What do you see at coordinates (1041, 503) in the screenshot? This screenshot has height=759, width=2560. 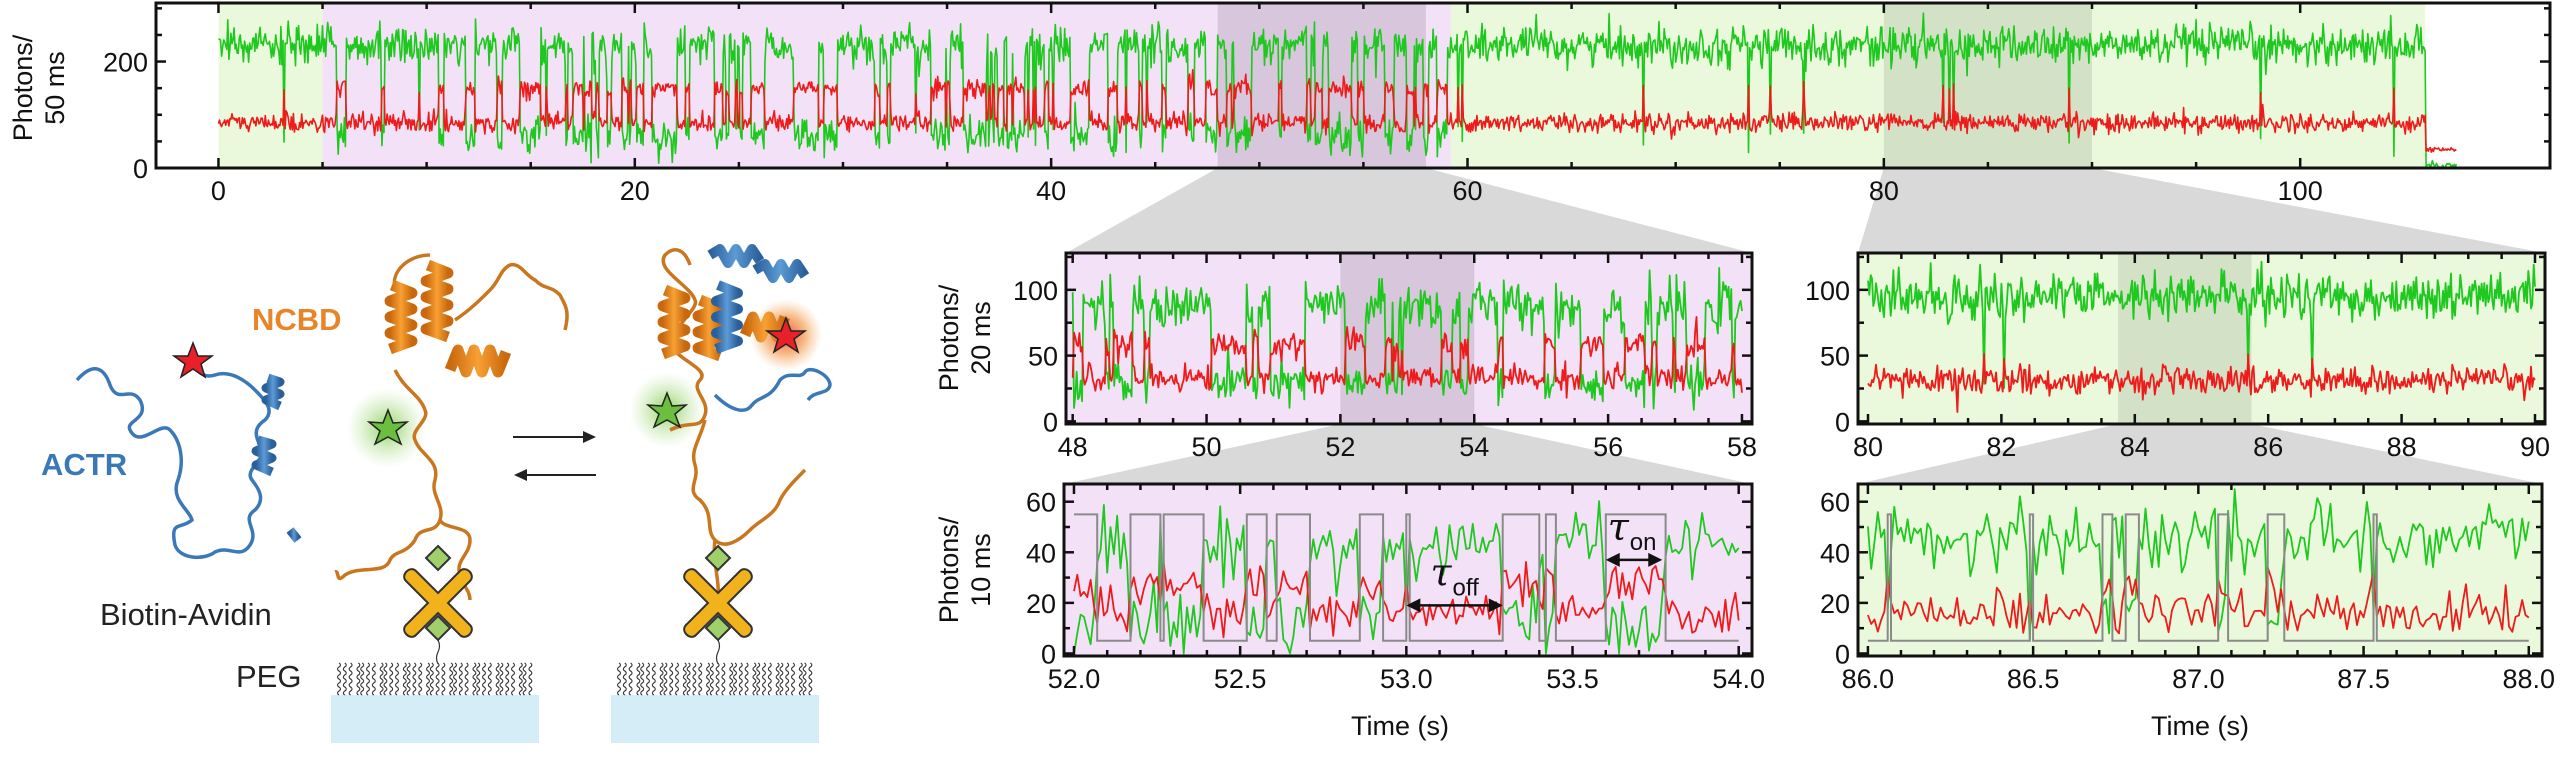 I see `y-tick-label: 60` at bounding box center [1041, 503].